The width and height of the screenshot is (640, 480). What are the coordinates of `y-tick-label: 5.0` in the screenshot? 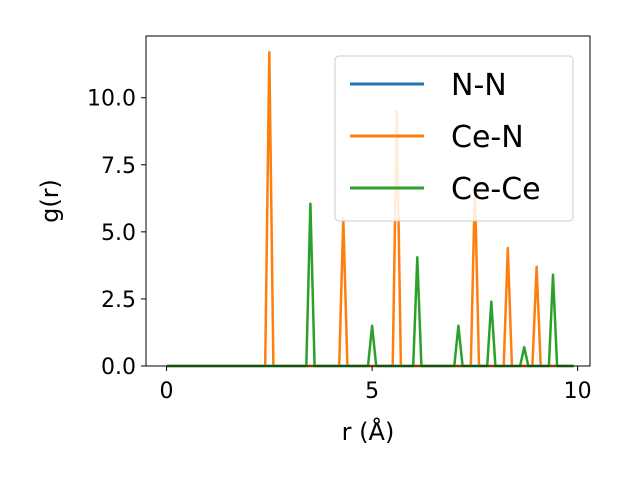 It's located at (118, 233).